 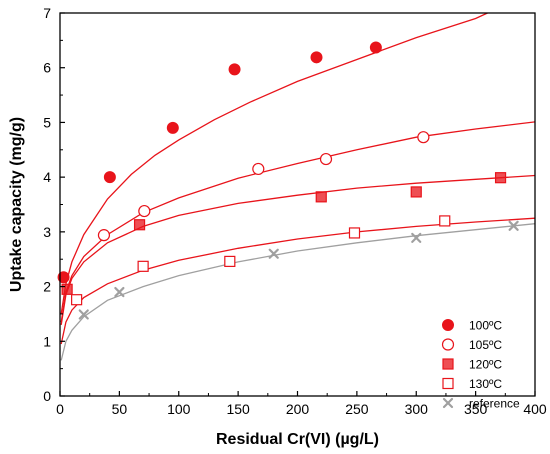 What do you see at coordinates (448, 344) in the screenshot?
I see `legend-marker-105-c` at bounding box center [448, 344].